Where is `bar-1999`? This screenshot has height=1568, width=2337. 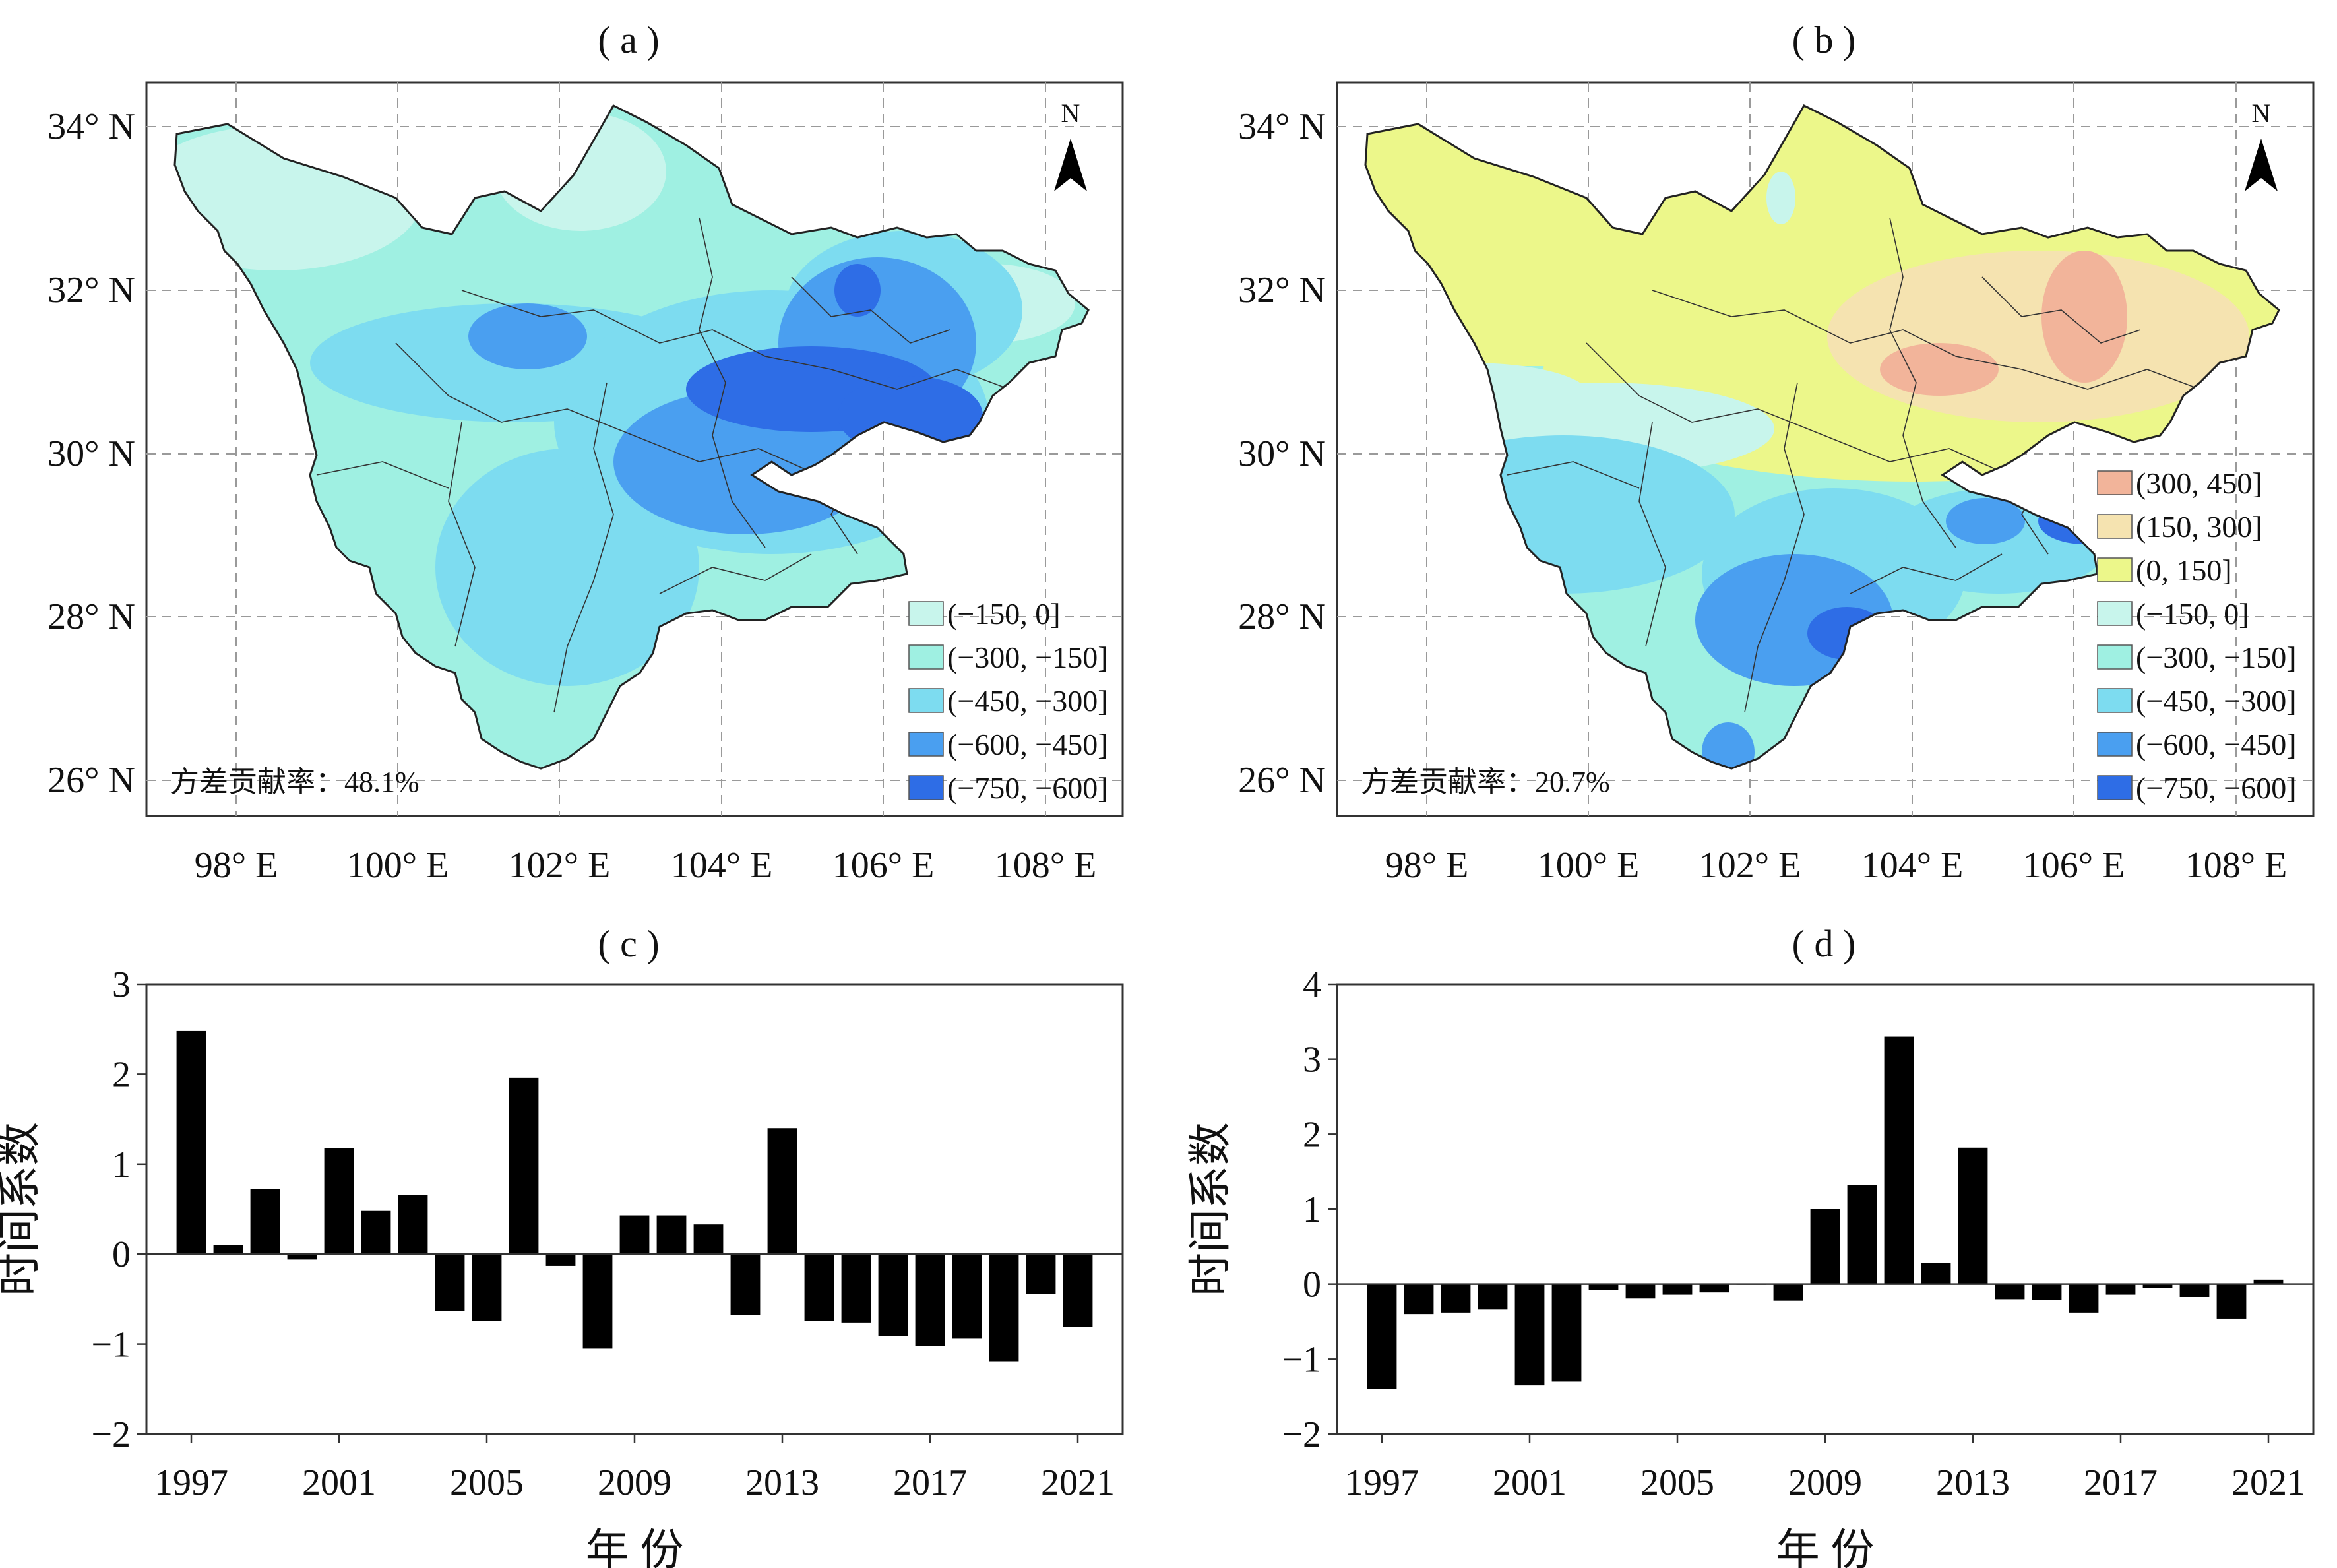
bar-1999 is located at coordinates (265, 1222).